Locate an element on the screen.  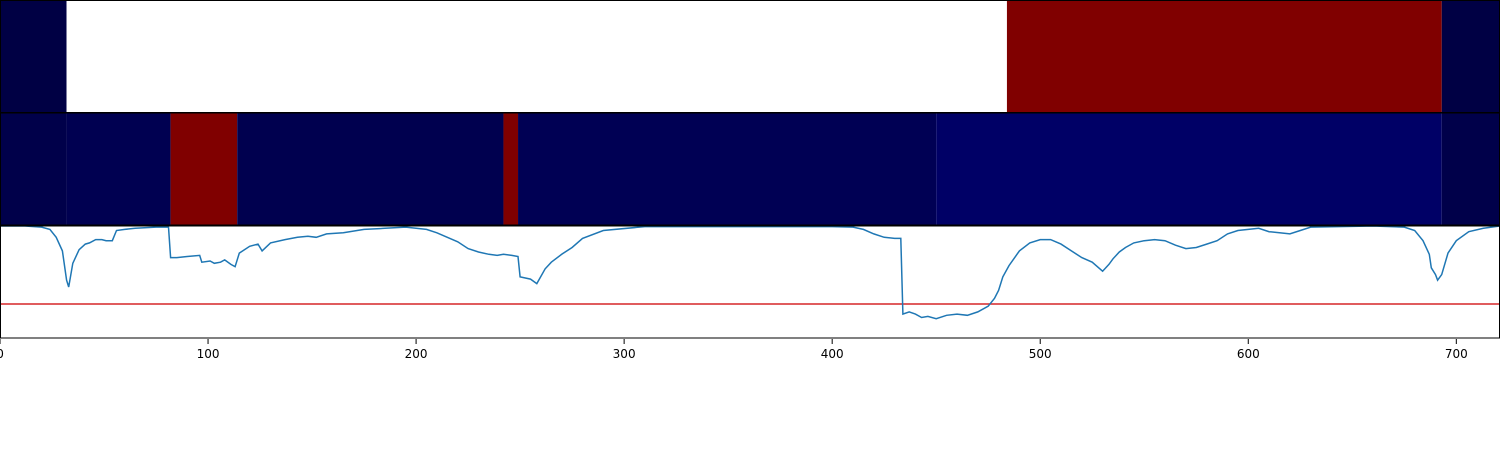
x-tick-label-500: 500 is located at coordinates (1040, 354).